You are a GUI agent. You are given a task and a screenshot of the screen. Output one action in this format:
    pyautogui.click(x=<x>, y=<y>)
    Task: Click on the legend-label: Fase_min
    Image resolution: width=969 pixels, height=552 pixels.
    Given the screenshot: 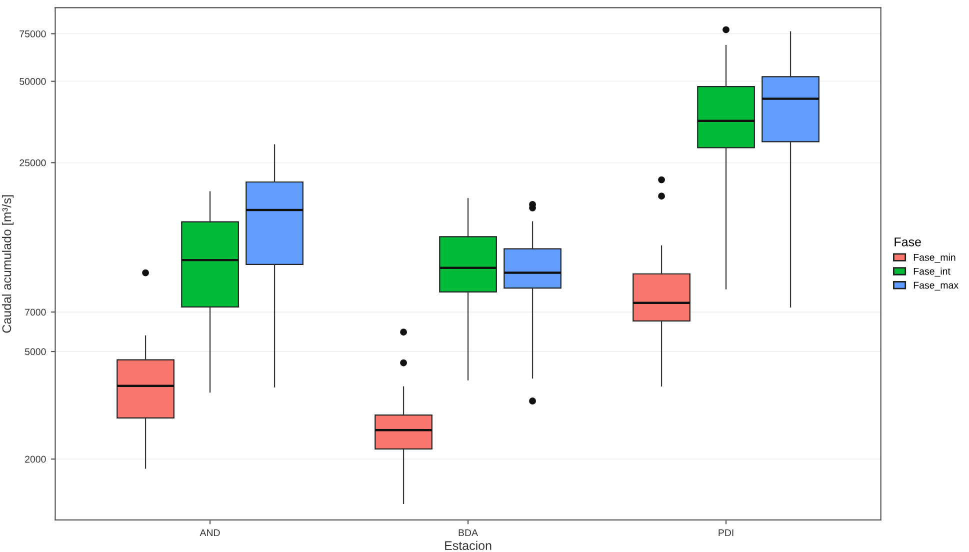 What is the action you would take?
    pyautogui.click(x=935, y=258)
    